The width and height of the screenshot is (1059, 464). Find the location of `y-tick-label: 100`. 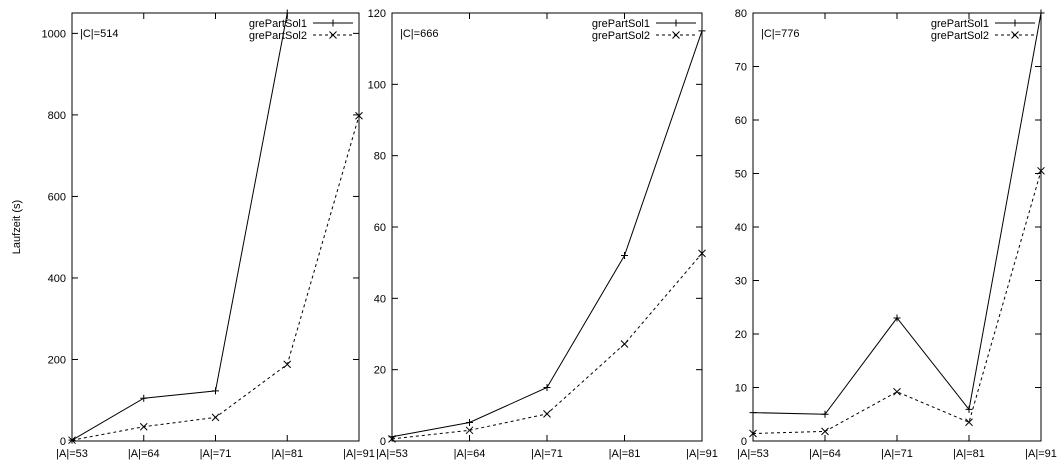

y-tick-label: 100 is located at coordinates (377, 85).